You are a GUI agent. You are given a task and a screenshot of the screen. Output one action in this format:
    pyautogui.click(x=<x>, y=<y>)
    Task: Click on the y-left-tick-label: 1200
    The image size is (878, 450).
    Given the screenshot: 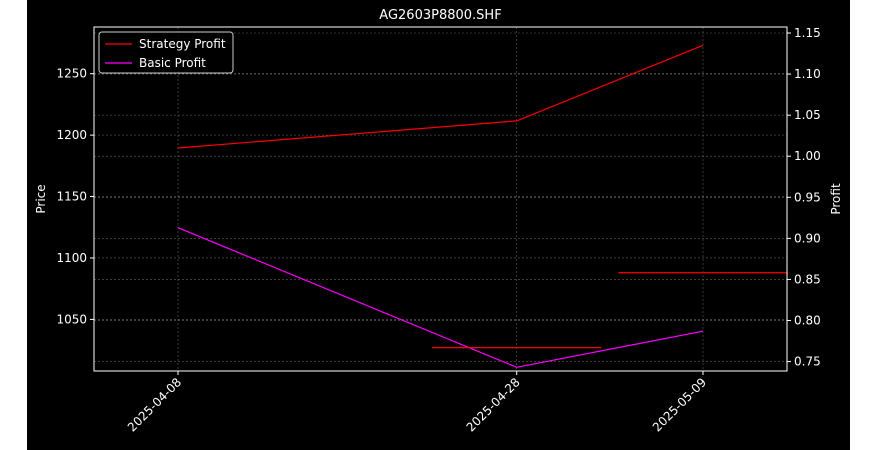 What is the action you would take?
    pyautogui.click(x=71, y=135)
    